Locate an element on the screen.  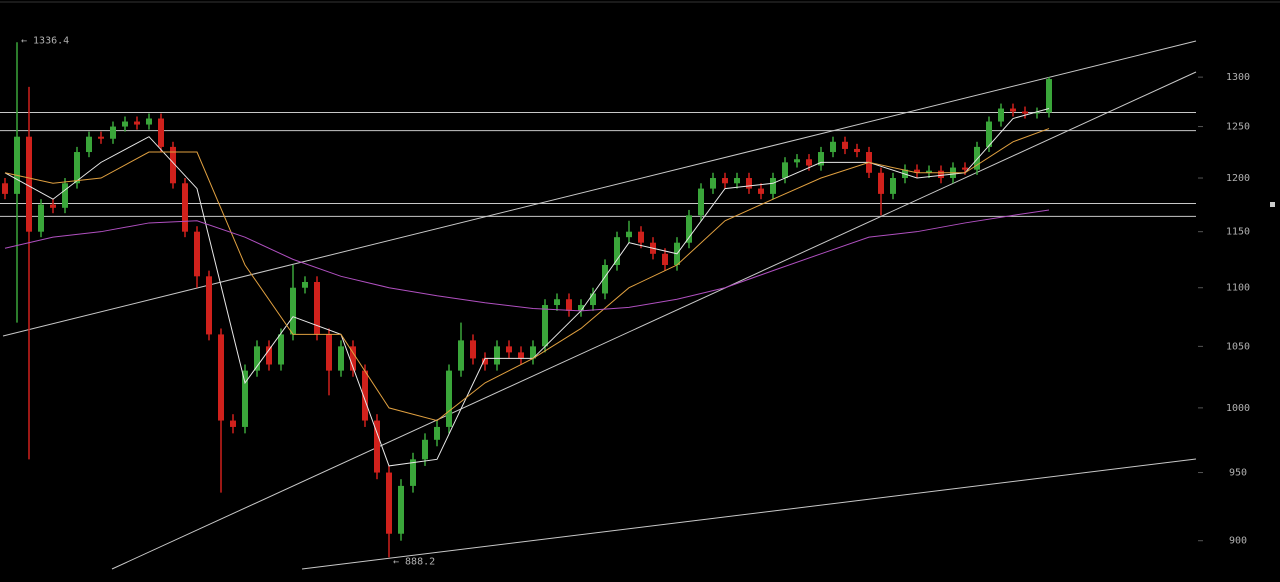
moving-average-line is located at coordinates (527, 260).